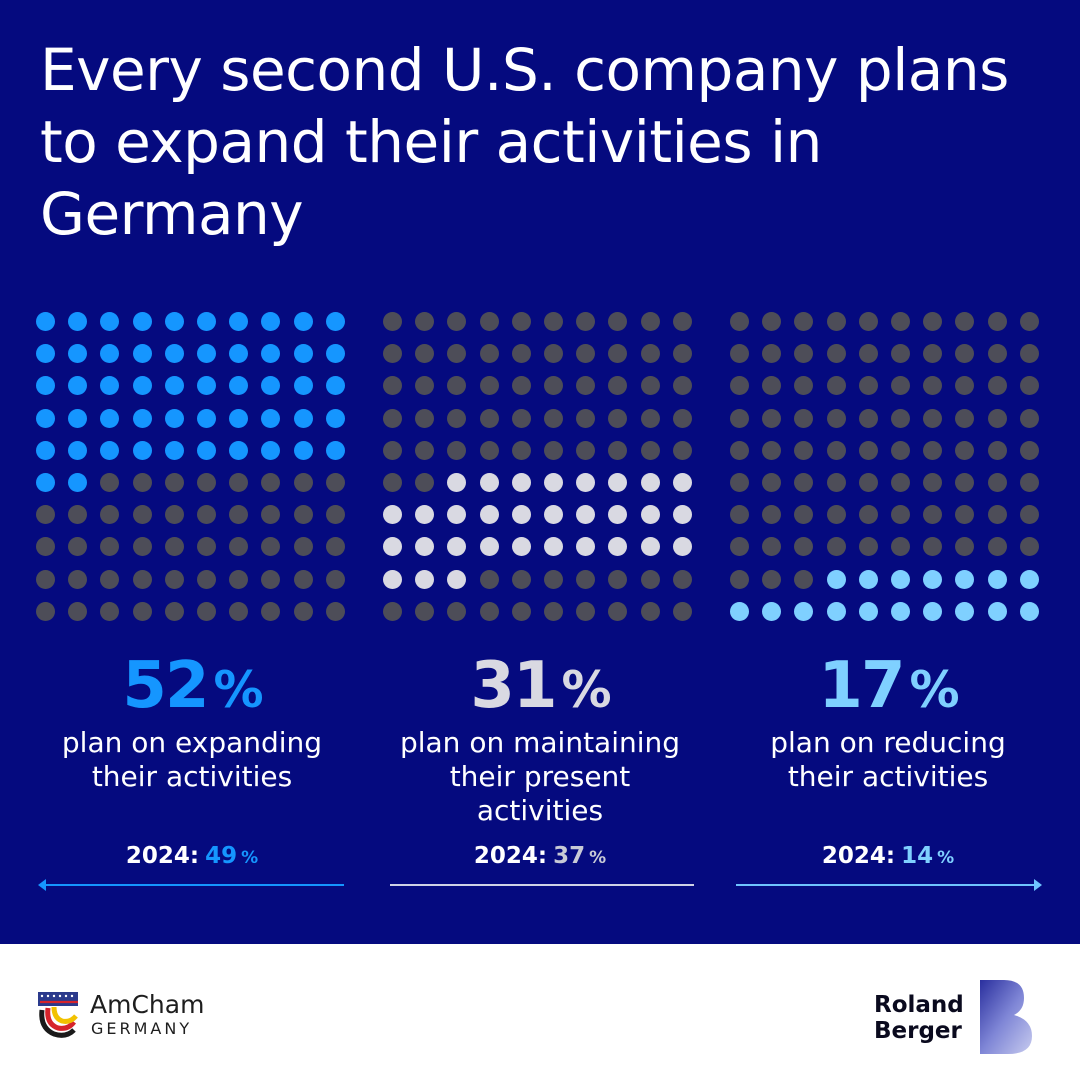 The height and width of the screenshot is (1080, 1080). What do you see at coordinates (196, 472) in the screenshot?
I see `waffle-chart-expanding` at bounding box center [196, 472].